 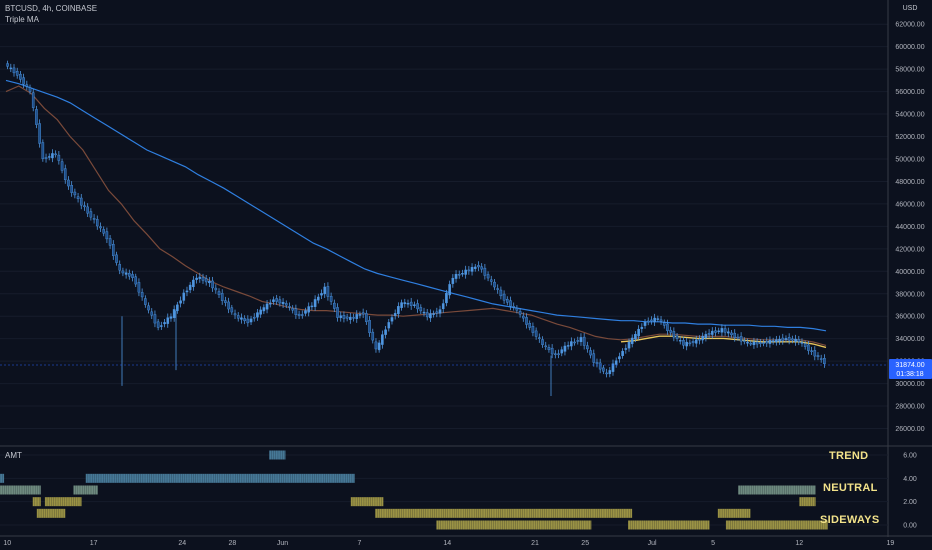 I want to click on price-tick-label: 40000.00, so click(x=909, y=272).